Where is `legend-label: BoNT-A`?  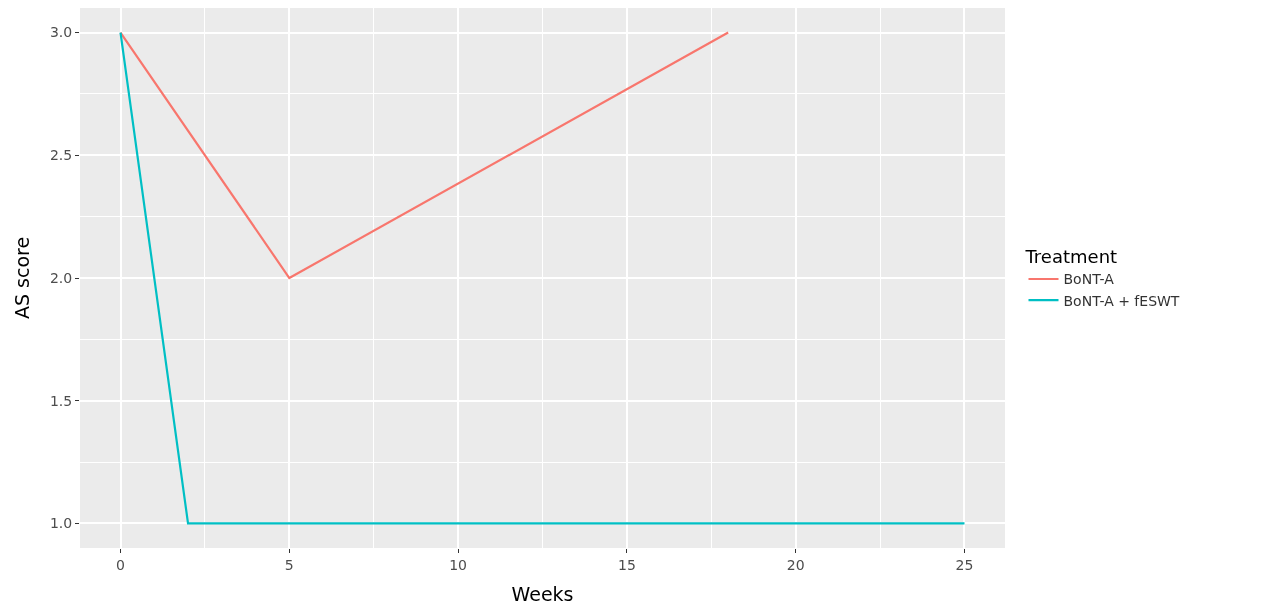
legend-label: BoNT-A is located at coordinates (1089, 279).